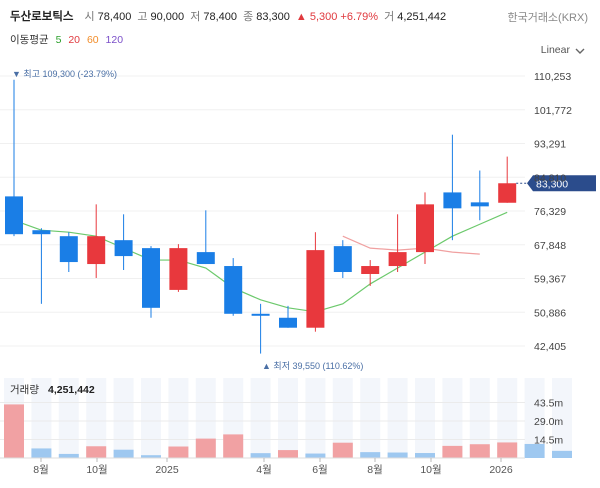 The width and height of the screenshot is (600, 488). I want to click on y-tick-label: 93,291, so click(550, 145).